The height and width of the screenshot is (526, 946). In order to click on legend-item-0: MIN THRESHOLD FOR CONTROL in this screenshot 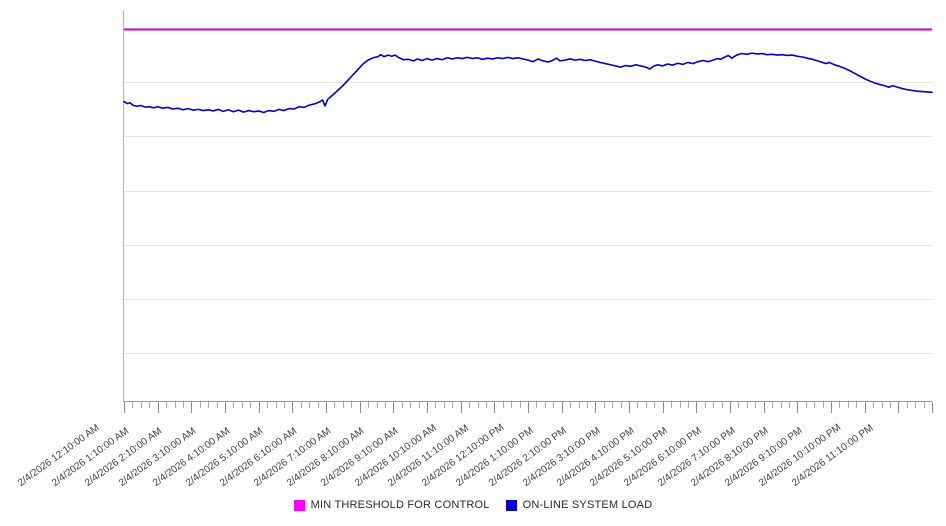, I will do `click(391, 505)`.